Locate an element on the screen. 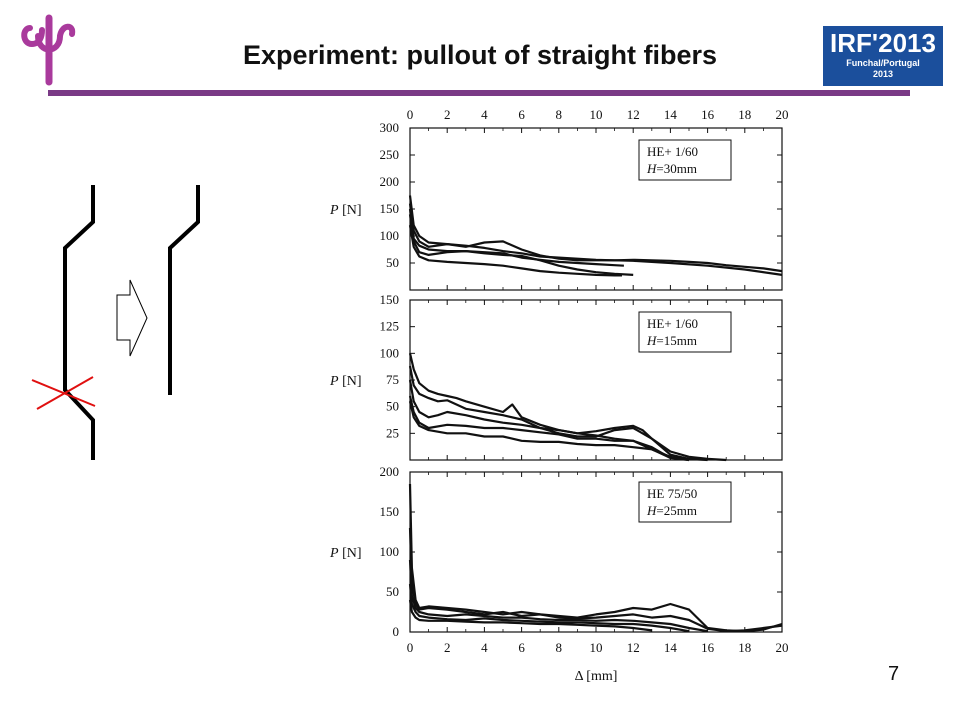 This screenshot has width=960, height=720. psi-logo-icon is located at coordinates (48, 50).